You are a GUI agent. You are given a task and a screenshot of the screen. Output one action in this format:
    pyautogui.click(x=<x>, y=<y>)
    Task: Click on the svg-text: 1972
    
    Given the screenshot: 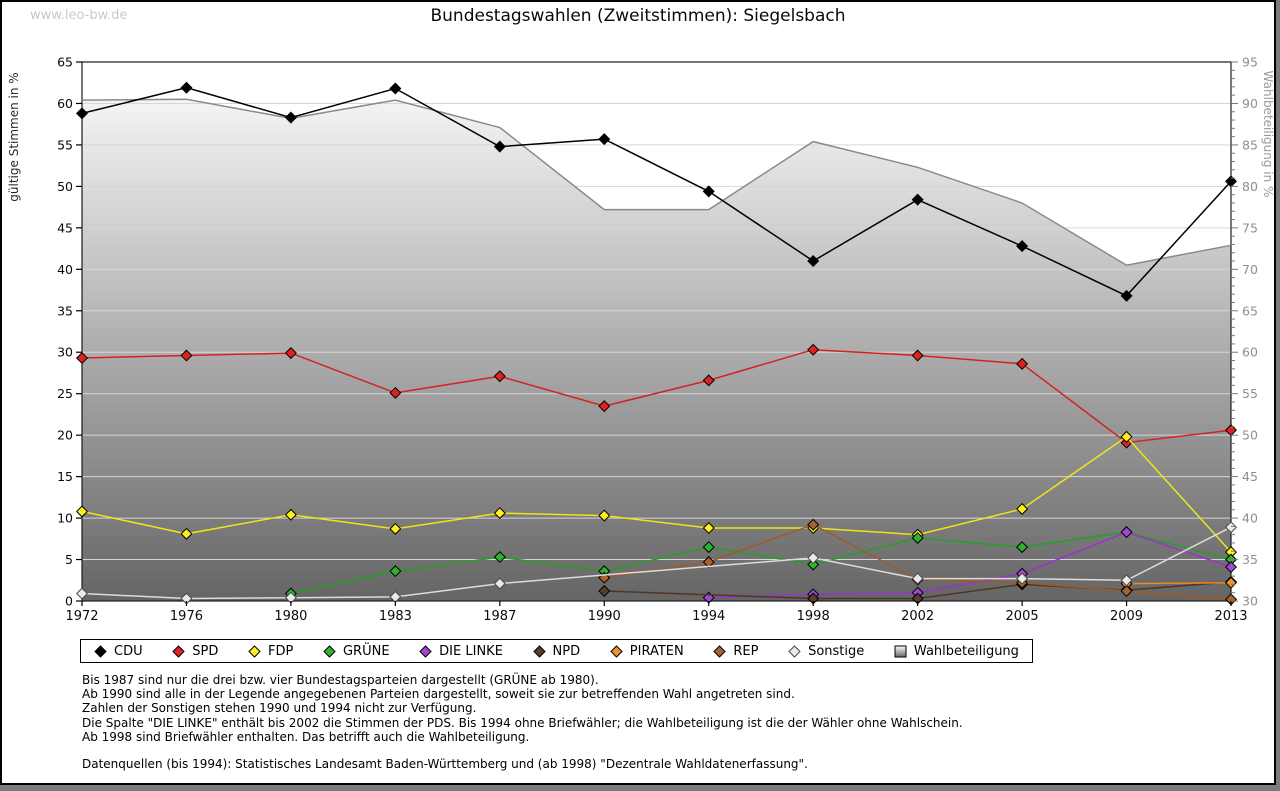 What is the action you would take?
    pyautogui.click(x=81, y=616)
    